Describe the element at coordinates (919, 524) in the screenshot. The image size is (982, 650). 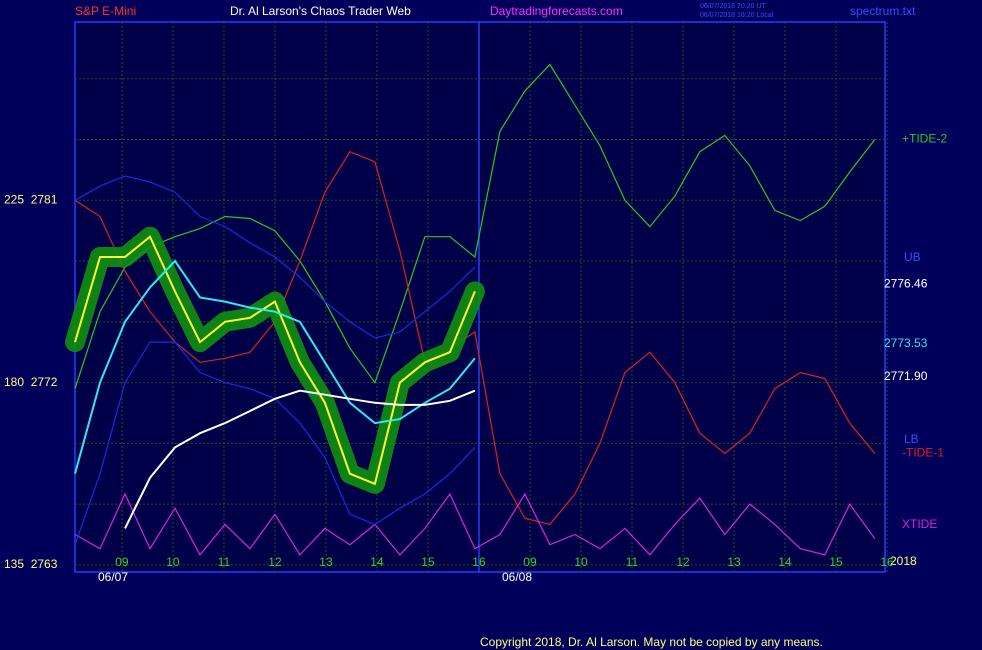
I see `series-label: XTIDE` at that location.